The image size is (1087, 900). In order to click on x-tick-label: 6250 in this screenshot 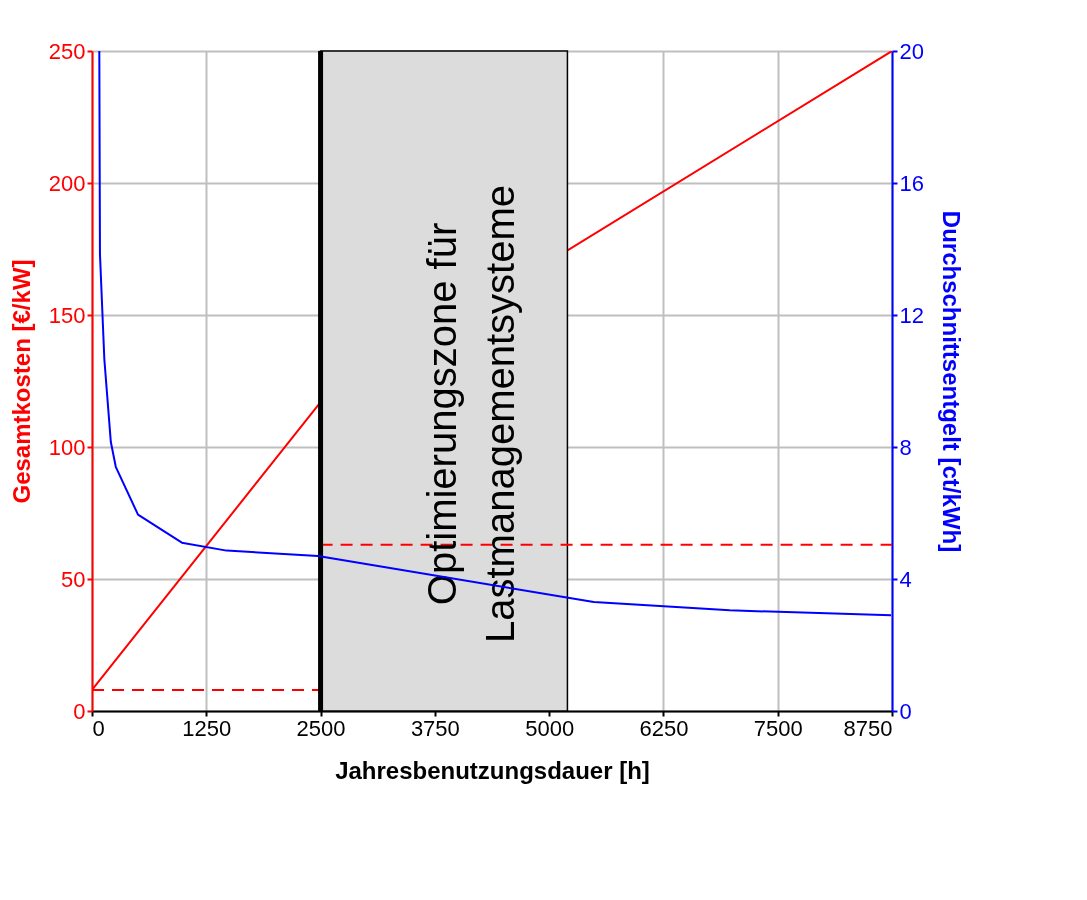, I will do `click(664, 728)`.